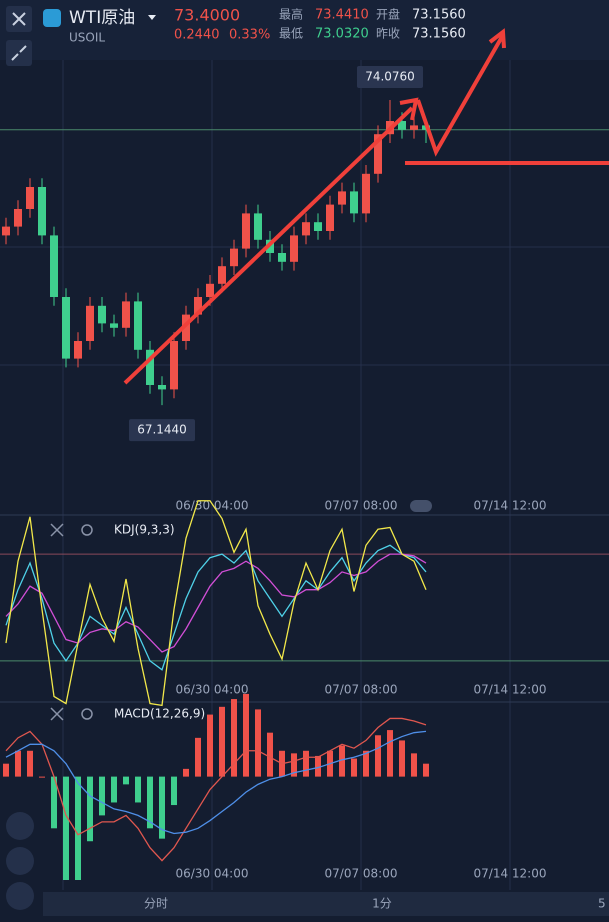  I want to click on label-box, so click(162, 430).